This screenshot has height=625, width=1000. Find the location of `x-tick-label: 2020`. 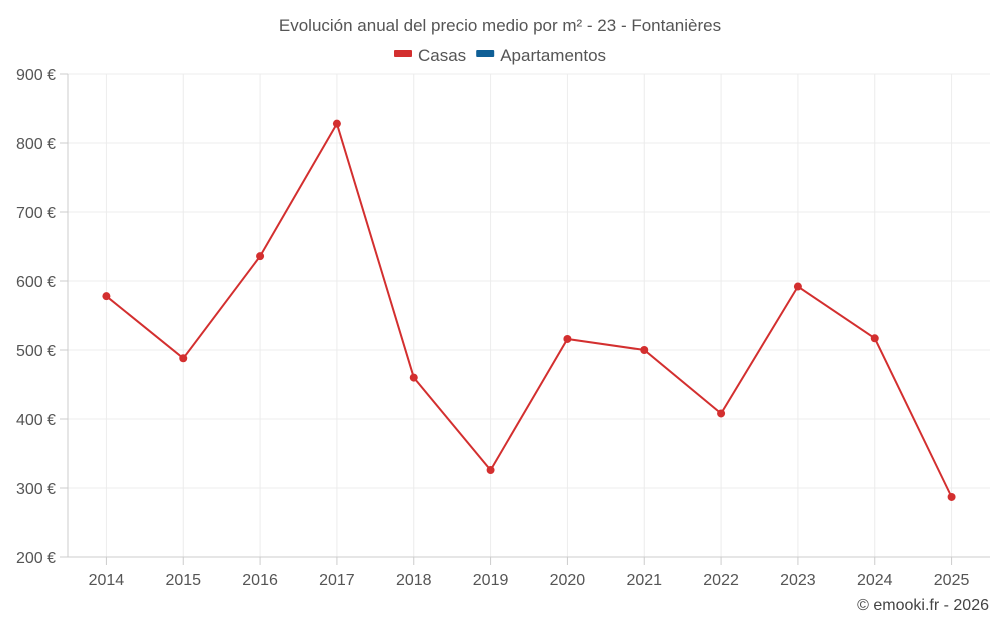

x-tick-label: 2020 is located at coordinates (568, 580).